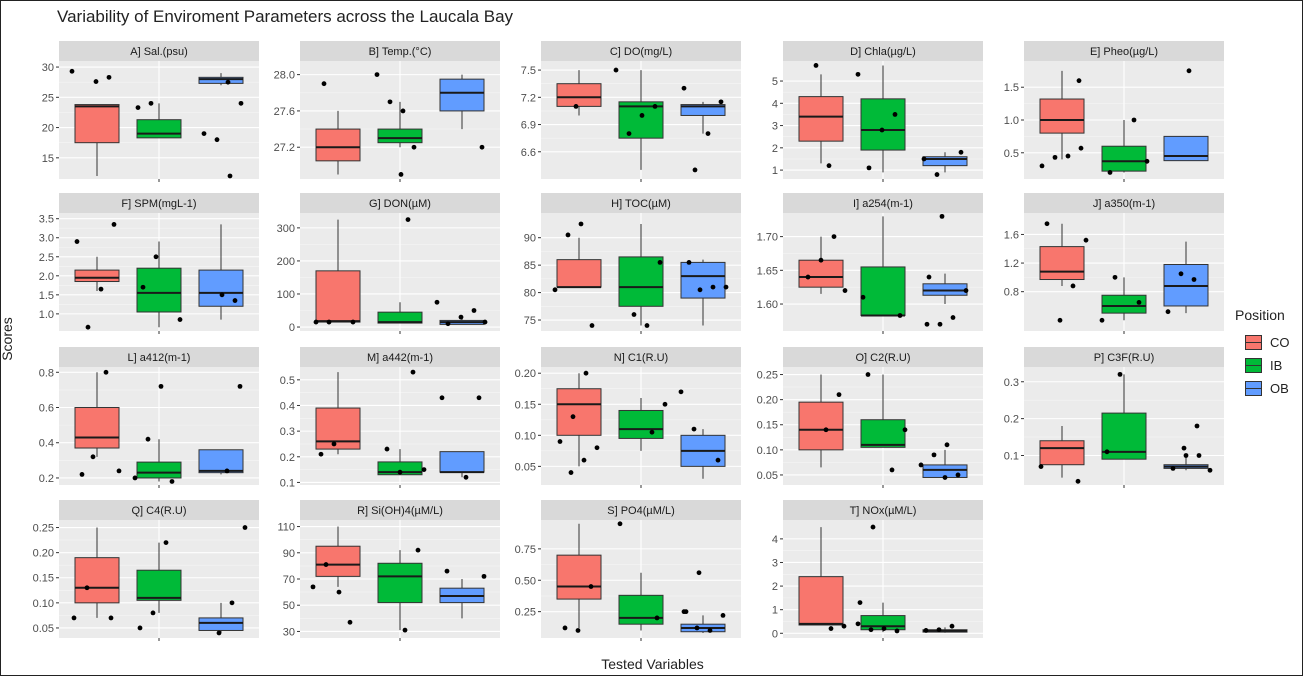 This screenshot has width=1303, height=677. Describe the element at coordinates (400, 358) in the screenshot. I see `facet-title: M] a442(m-1)` at that location.